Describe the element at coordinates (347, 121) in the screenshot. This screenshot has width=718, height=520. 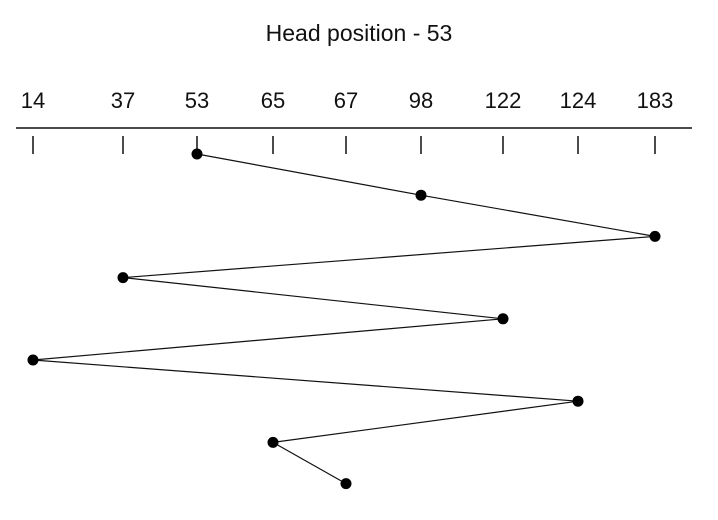
I see `axis-ticks: 14 37 53 65 67 98 122 124 183` at that location.